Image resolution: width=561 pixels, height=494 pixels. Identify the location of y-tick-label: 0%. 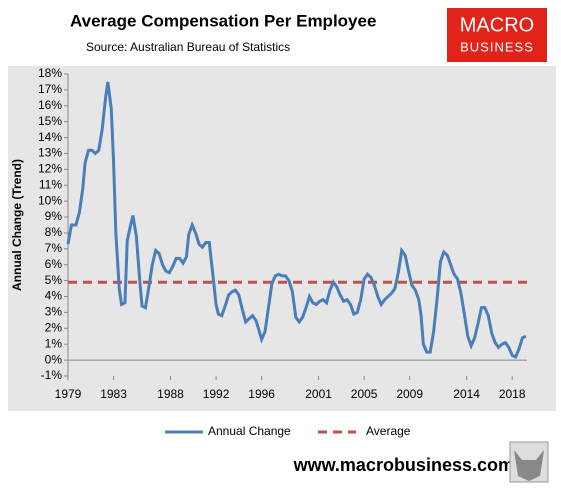
(54, 359).